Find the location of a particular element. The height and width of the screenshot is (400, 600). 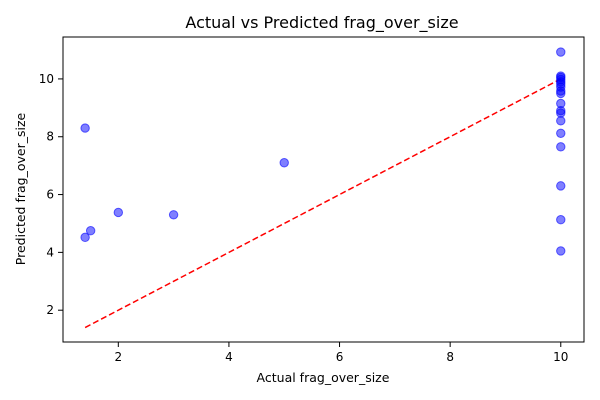

x-tick-label: 4 is located at coordinates (229, 357).